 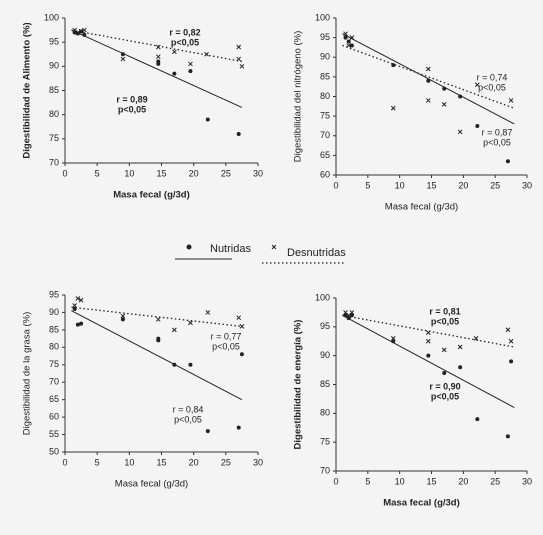 I want to click on y-tick-label: 50, so click(x=54, y=451).